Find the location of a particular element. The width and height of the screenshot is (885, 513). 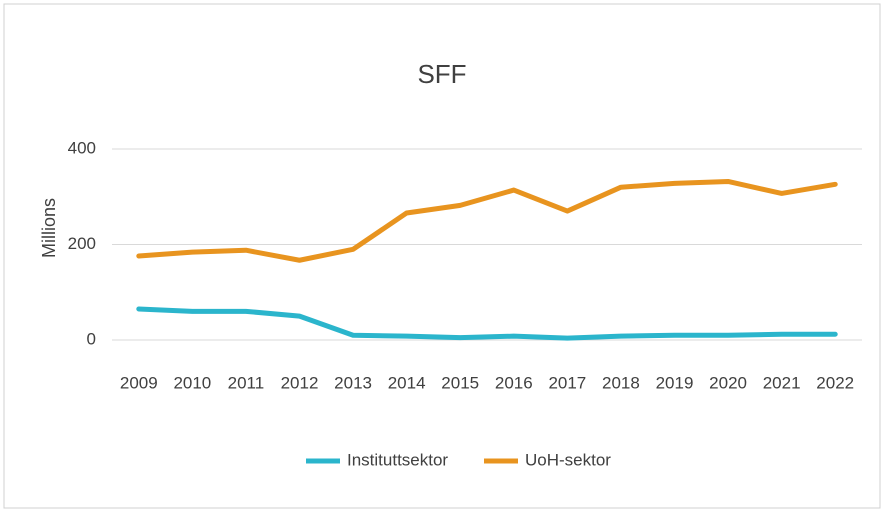

x-tick-label: 2018 is located at coordinates (621, 382).